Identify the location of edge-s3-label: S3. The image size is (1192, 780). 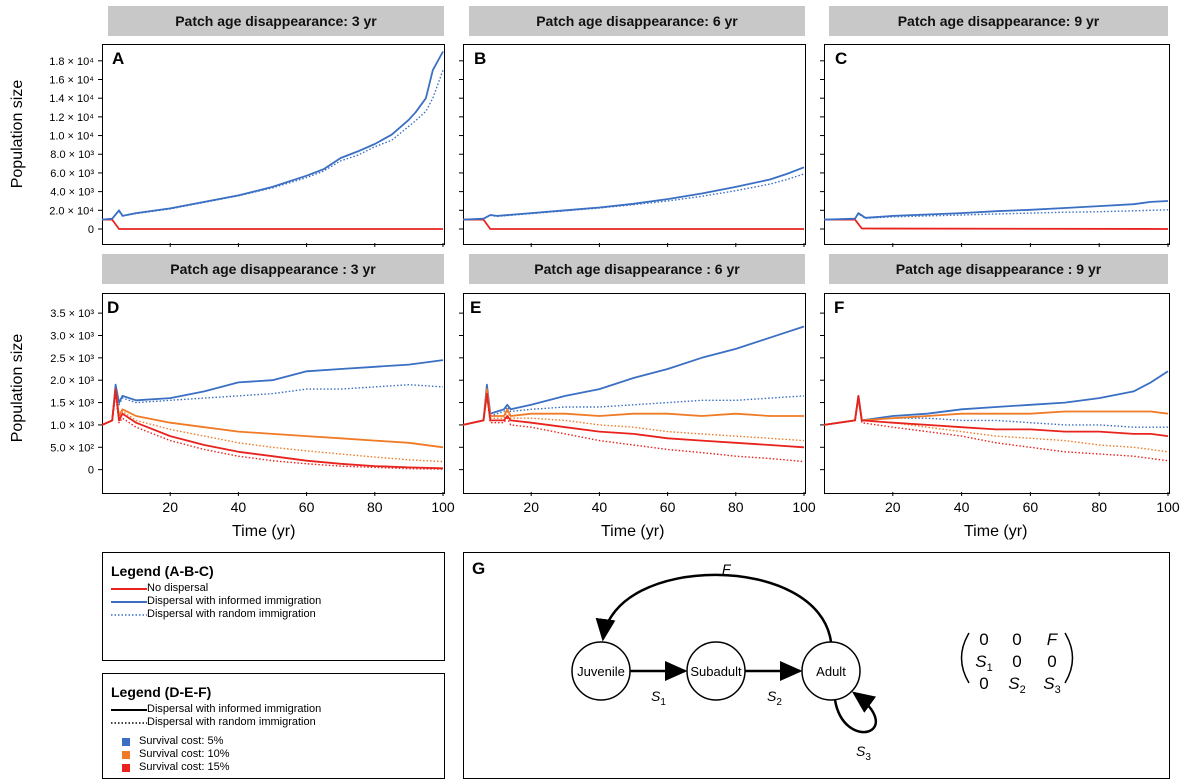
(863, 753).